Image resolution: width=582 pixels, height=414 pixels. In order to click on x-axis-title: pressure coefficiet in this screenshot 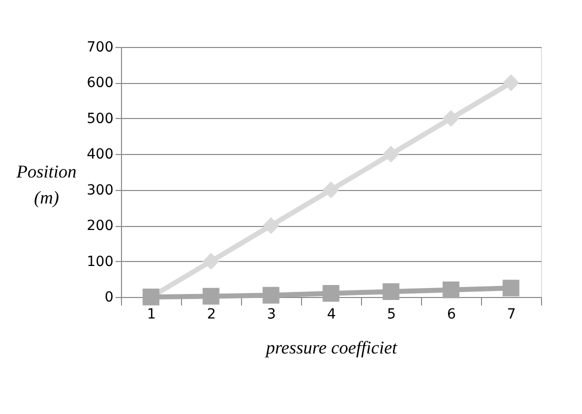, I will do `click(331, 348)`.